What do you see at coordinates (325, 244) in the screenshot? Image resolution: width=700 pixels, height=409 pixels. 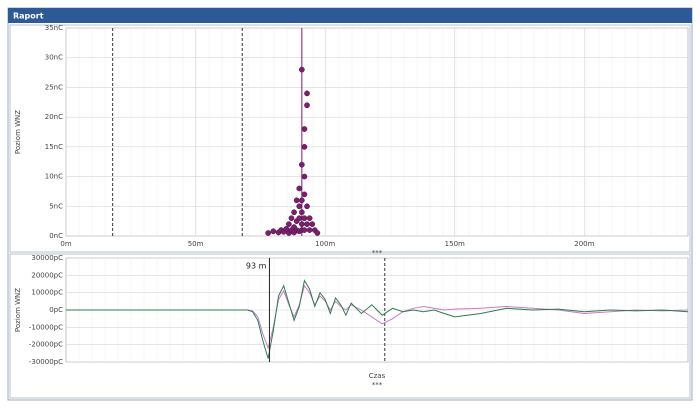 I see `x-tick-label: 100m` at bounding box center [325, 244].